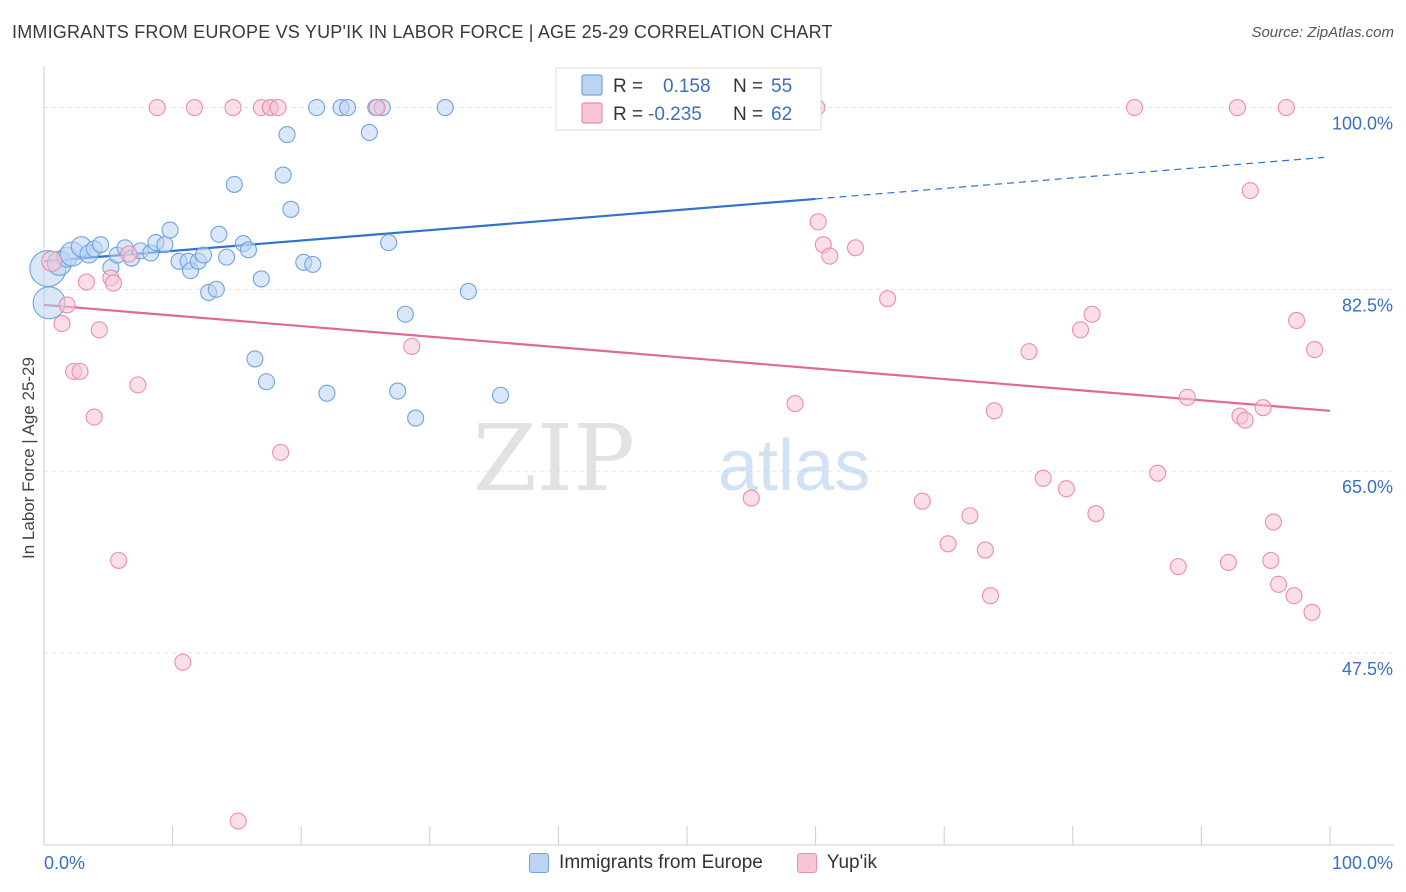 This screenshot has width=1406, height=892. Describe the element at coordinates (1362, 124) in the screenshot. I see `y-tick-label-0: 100.0%` at that location.